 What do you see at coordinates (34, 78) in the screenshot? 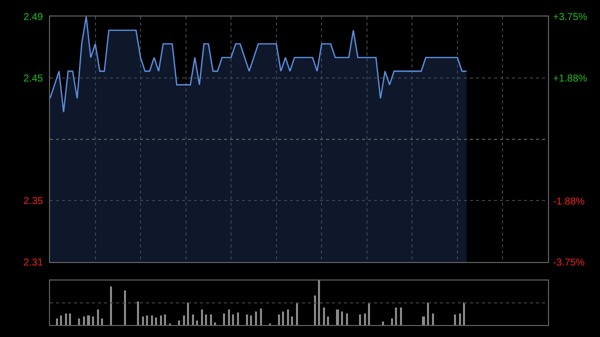
I see `y-tick-label: 2.45` at bounding box center [34, 78].